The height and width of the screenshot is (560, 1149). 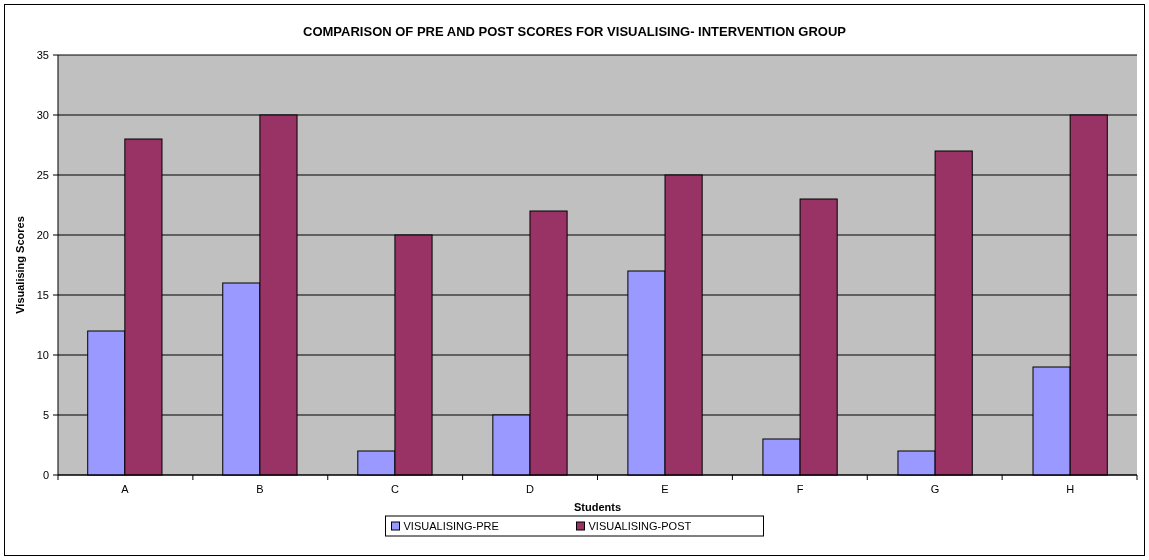 I want to click on x-tick-label: G, so click(x=935, y=489).